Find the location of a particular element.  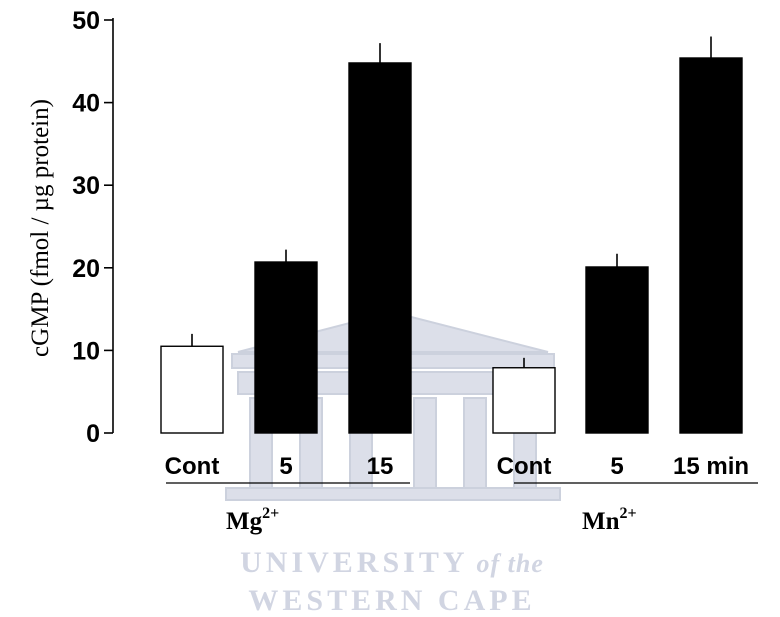

y-tick-label: 0 is located at coordinates (93, 434).